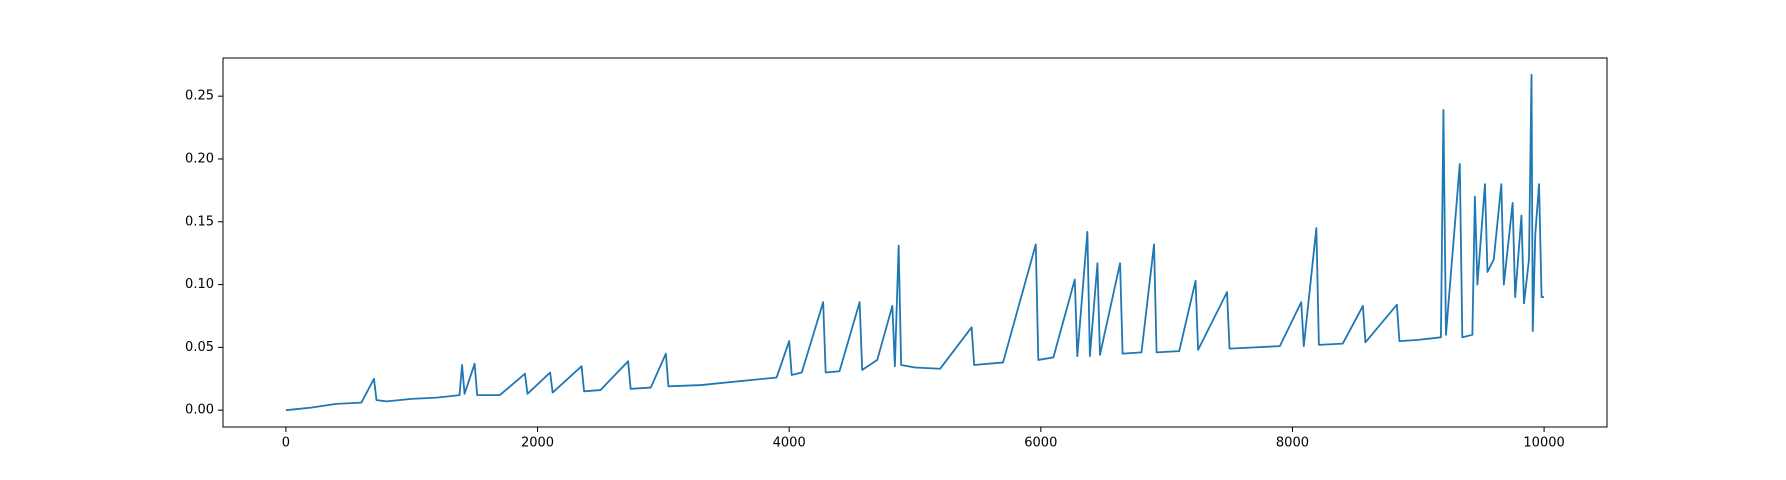  Describe the element at coordinates (1292, 443) in the screenshot. I see `x-tick-label: 8000` at that location.